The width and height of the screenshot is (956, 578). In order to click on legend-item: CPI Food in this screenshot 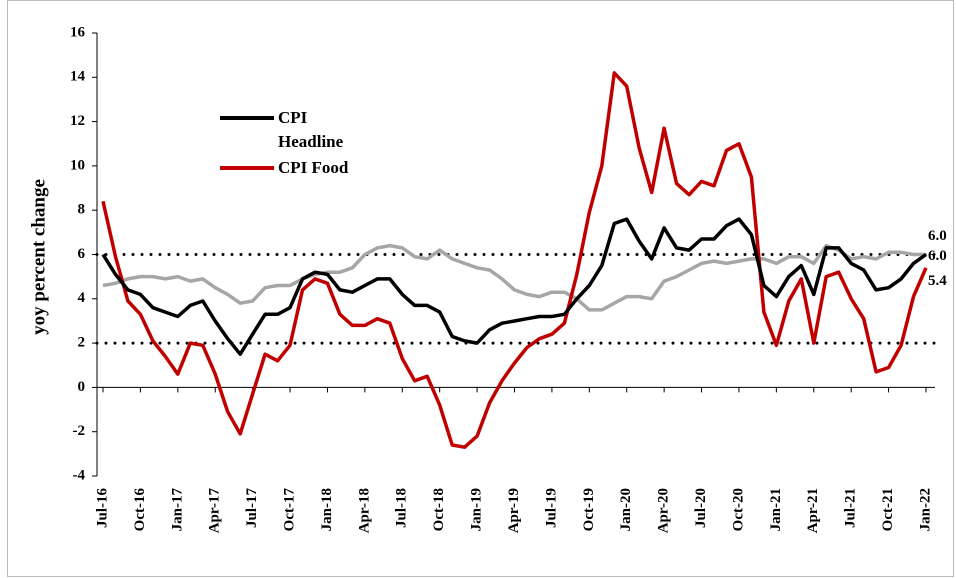, I will do `click(294, 168)`.